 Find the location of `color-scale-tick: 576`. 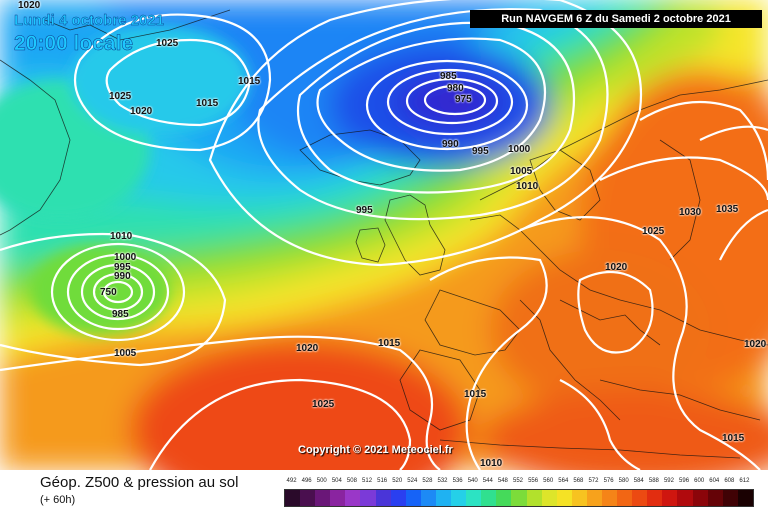

color-scale-tick: 576 is located at coordinates (608, 481).